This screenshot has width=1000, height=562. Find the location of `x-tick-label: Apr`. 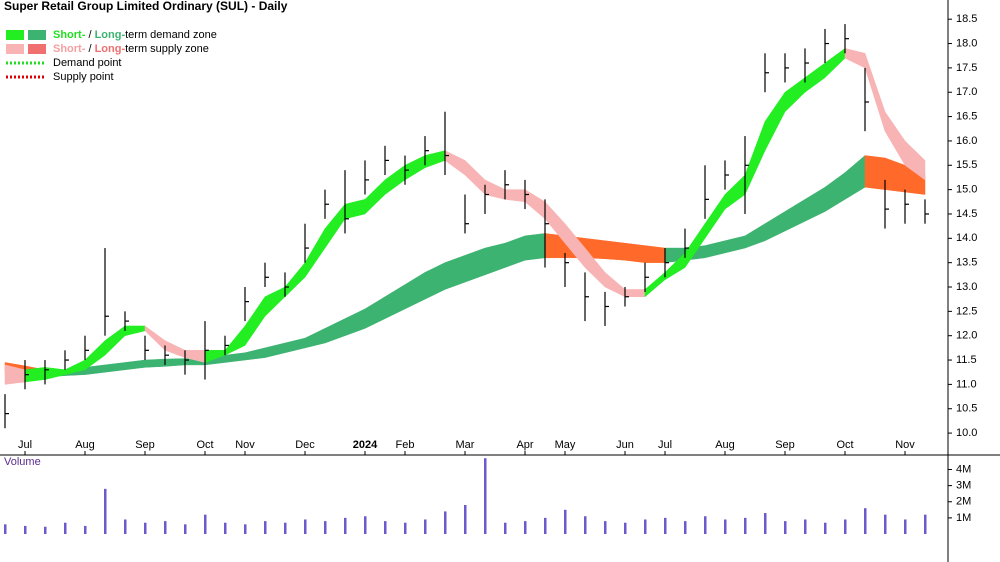

x-tick-label: Apr is located at coordinates (524, 445).